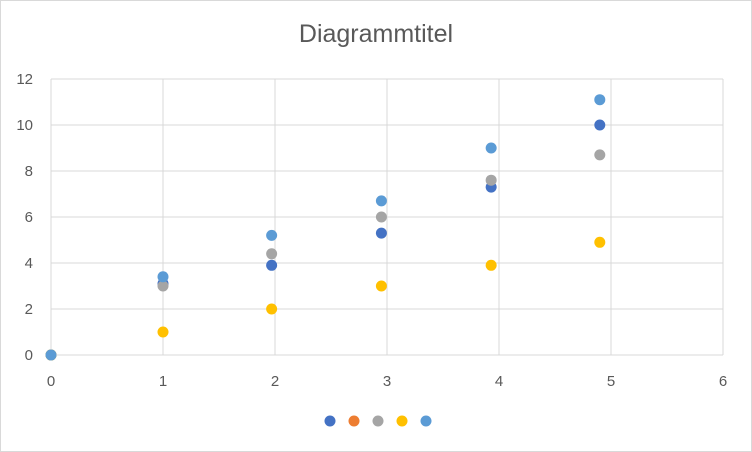 This screenshot has height=452, width=752. Describe the element at coordinates (163, 381) in the screenshot. I see `x-tick-label: 1` at that location.